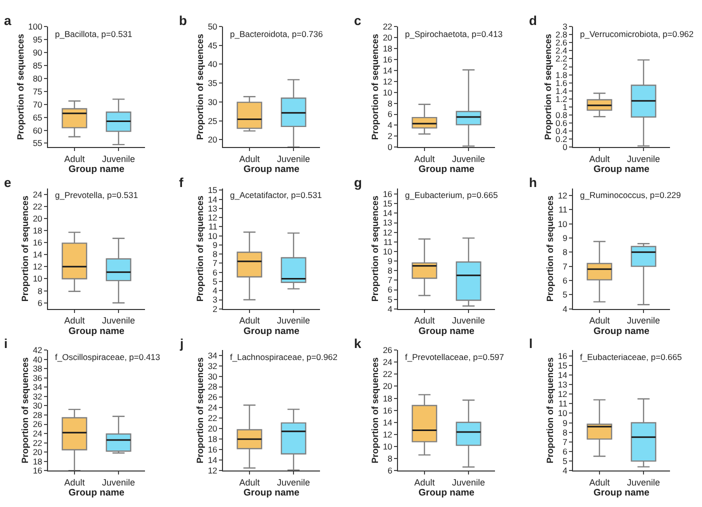 The width and height of the screenshot is (702, 507). What do you see at coordinates (451, 195) in the screenshot?
I see `chart-title: g_Eubacterium, p=0.665` at bounding box center [451, 195].